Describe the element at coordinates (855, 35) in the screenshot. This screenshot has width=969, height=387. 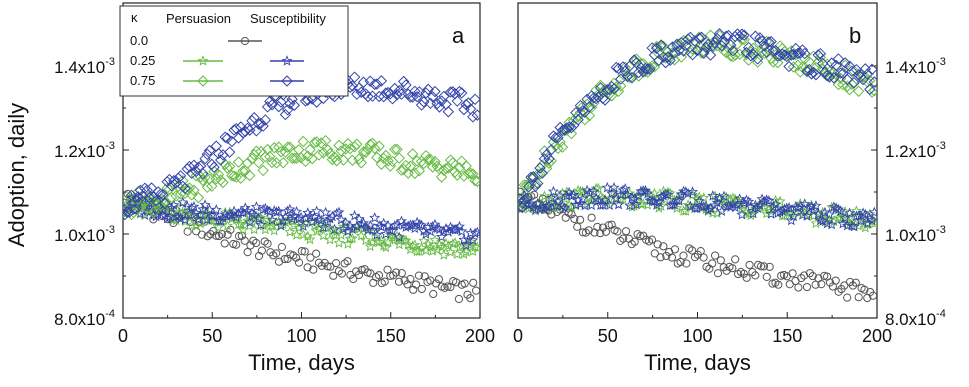
I see `panel-label: b` at that location.